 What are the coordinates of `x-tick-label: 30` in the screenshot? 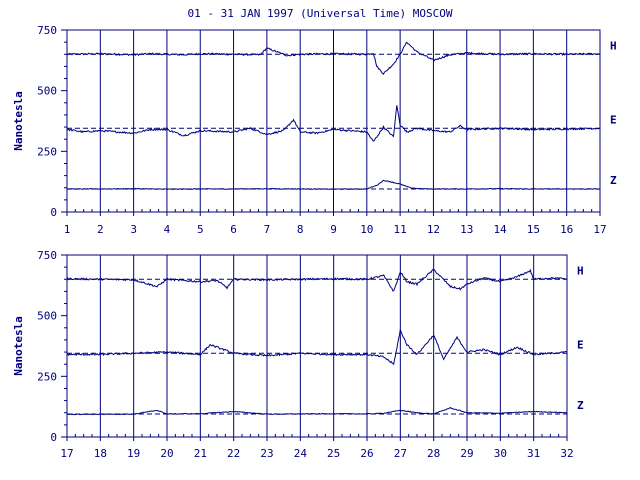 It's located at (500, 453).